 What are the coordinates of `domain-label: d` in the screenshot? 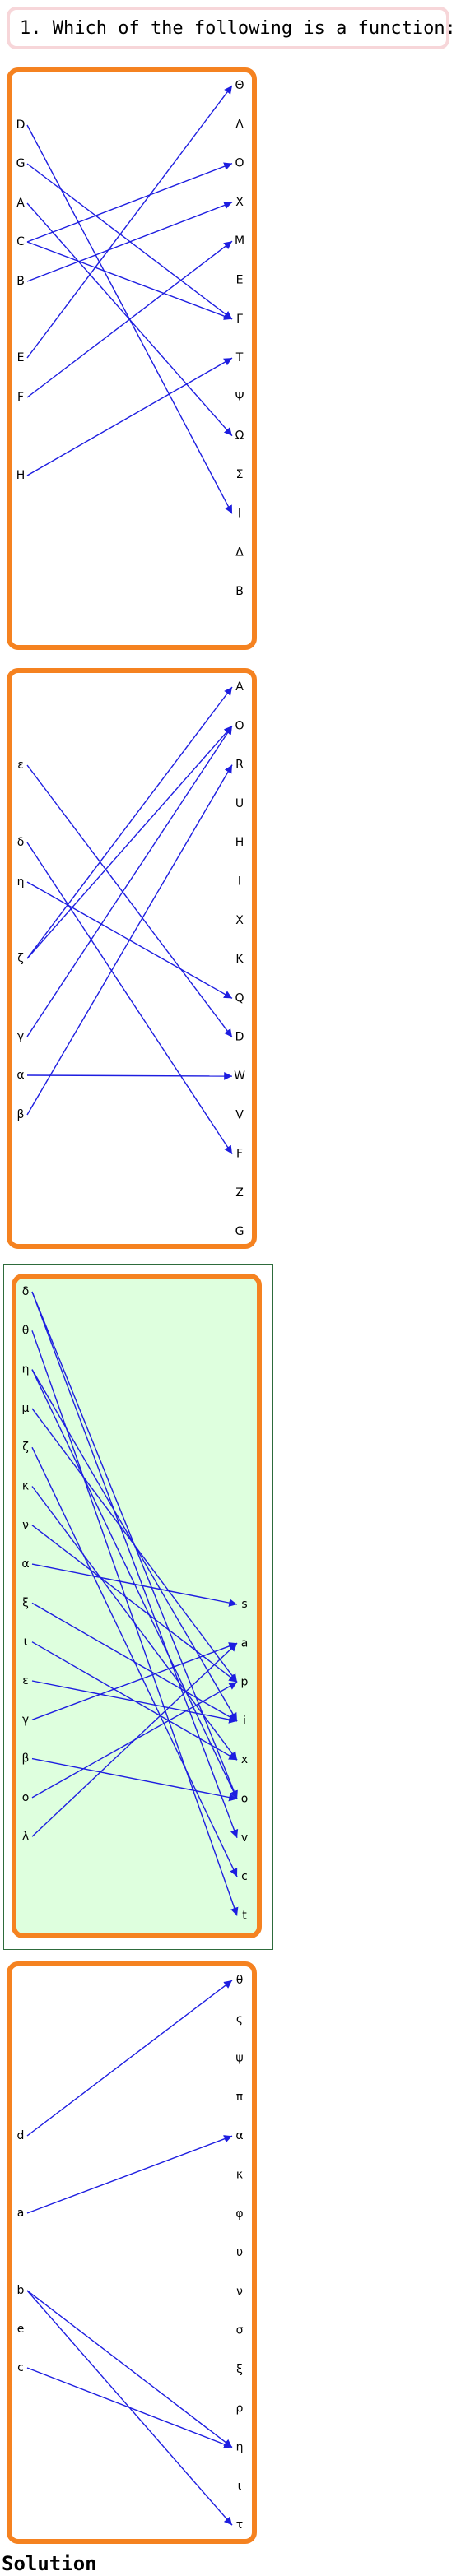 It's located at (21, 2135).